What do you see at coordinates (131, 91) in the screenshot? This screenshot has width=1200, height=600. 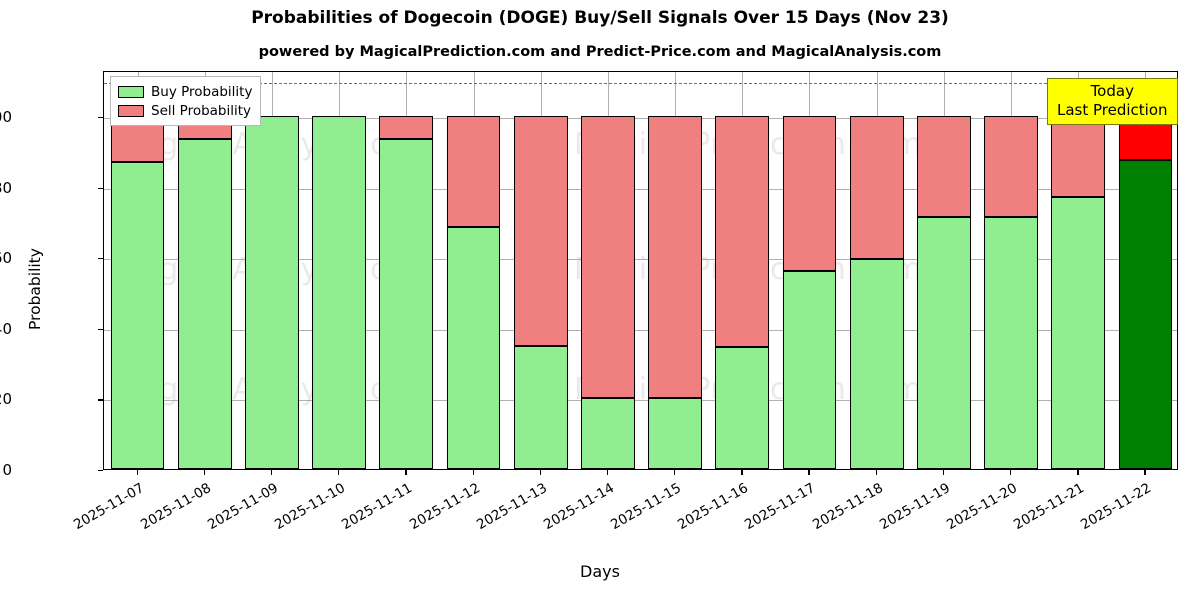 I see `legend-swatch-buy-icon` at bounding box center [131, 91].